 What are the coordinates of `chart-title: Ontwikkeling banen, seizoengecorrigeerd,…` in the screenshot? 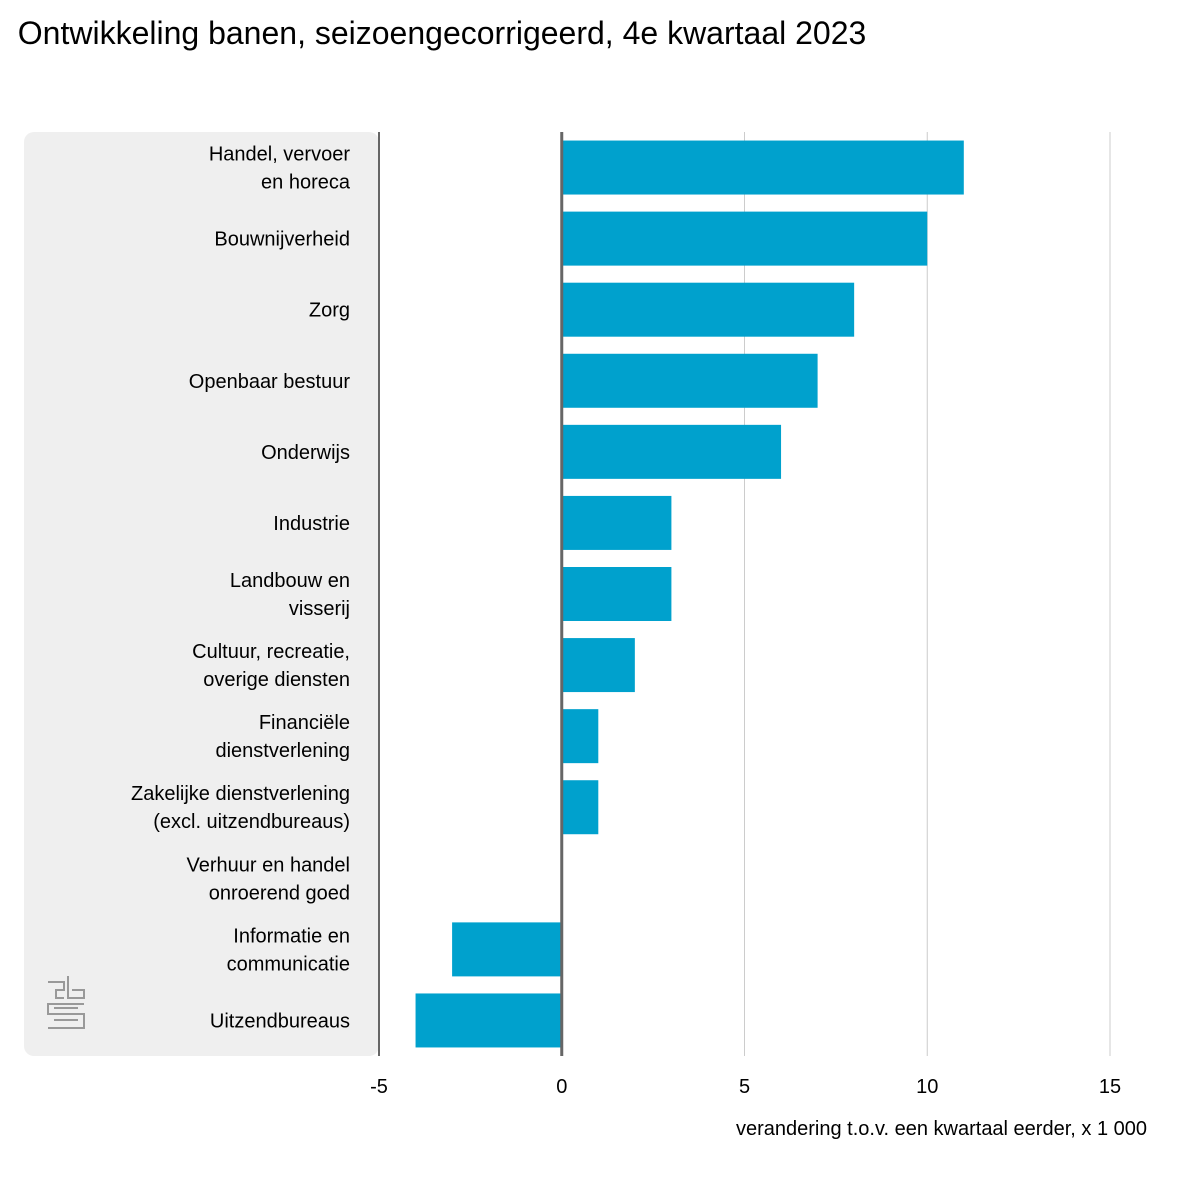 It's located at (433, 33).